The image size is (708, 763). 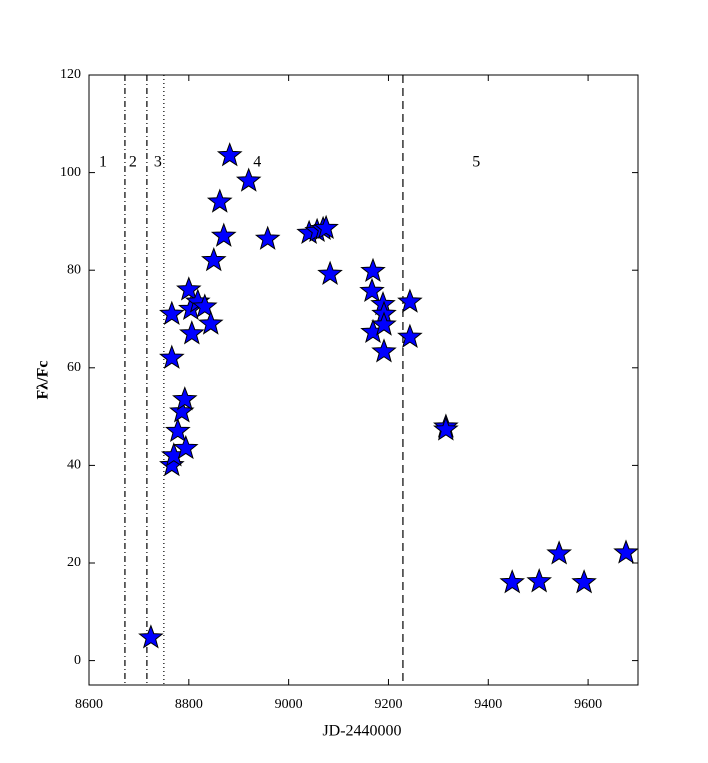 I want to click on x-tick-label: 8800, so click(x=189, y=704).